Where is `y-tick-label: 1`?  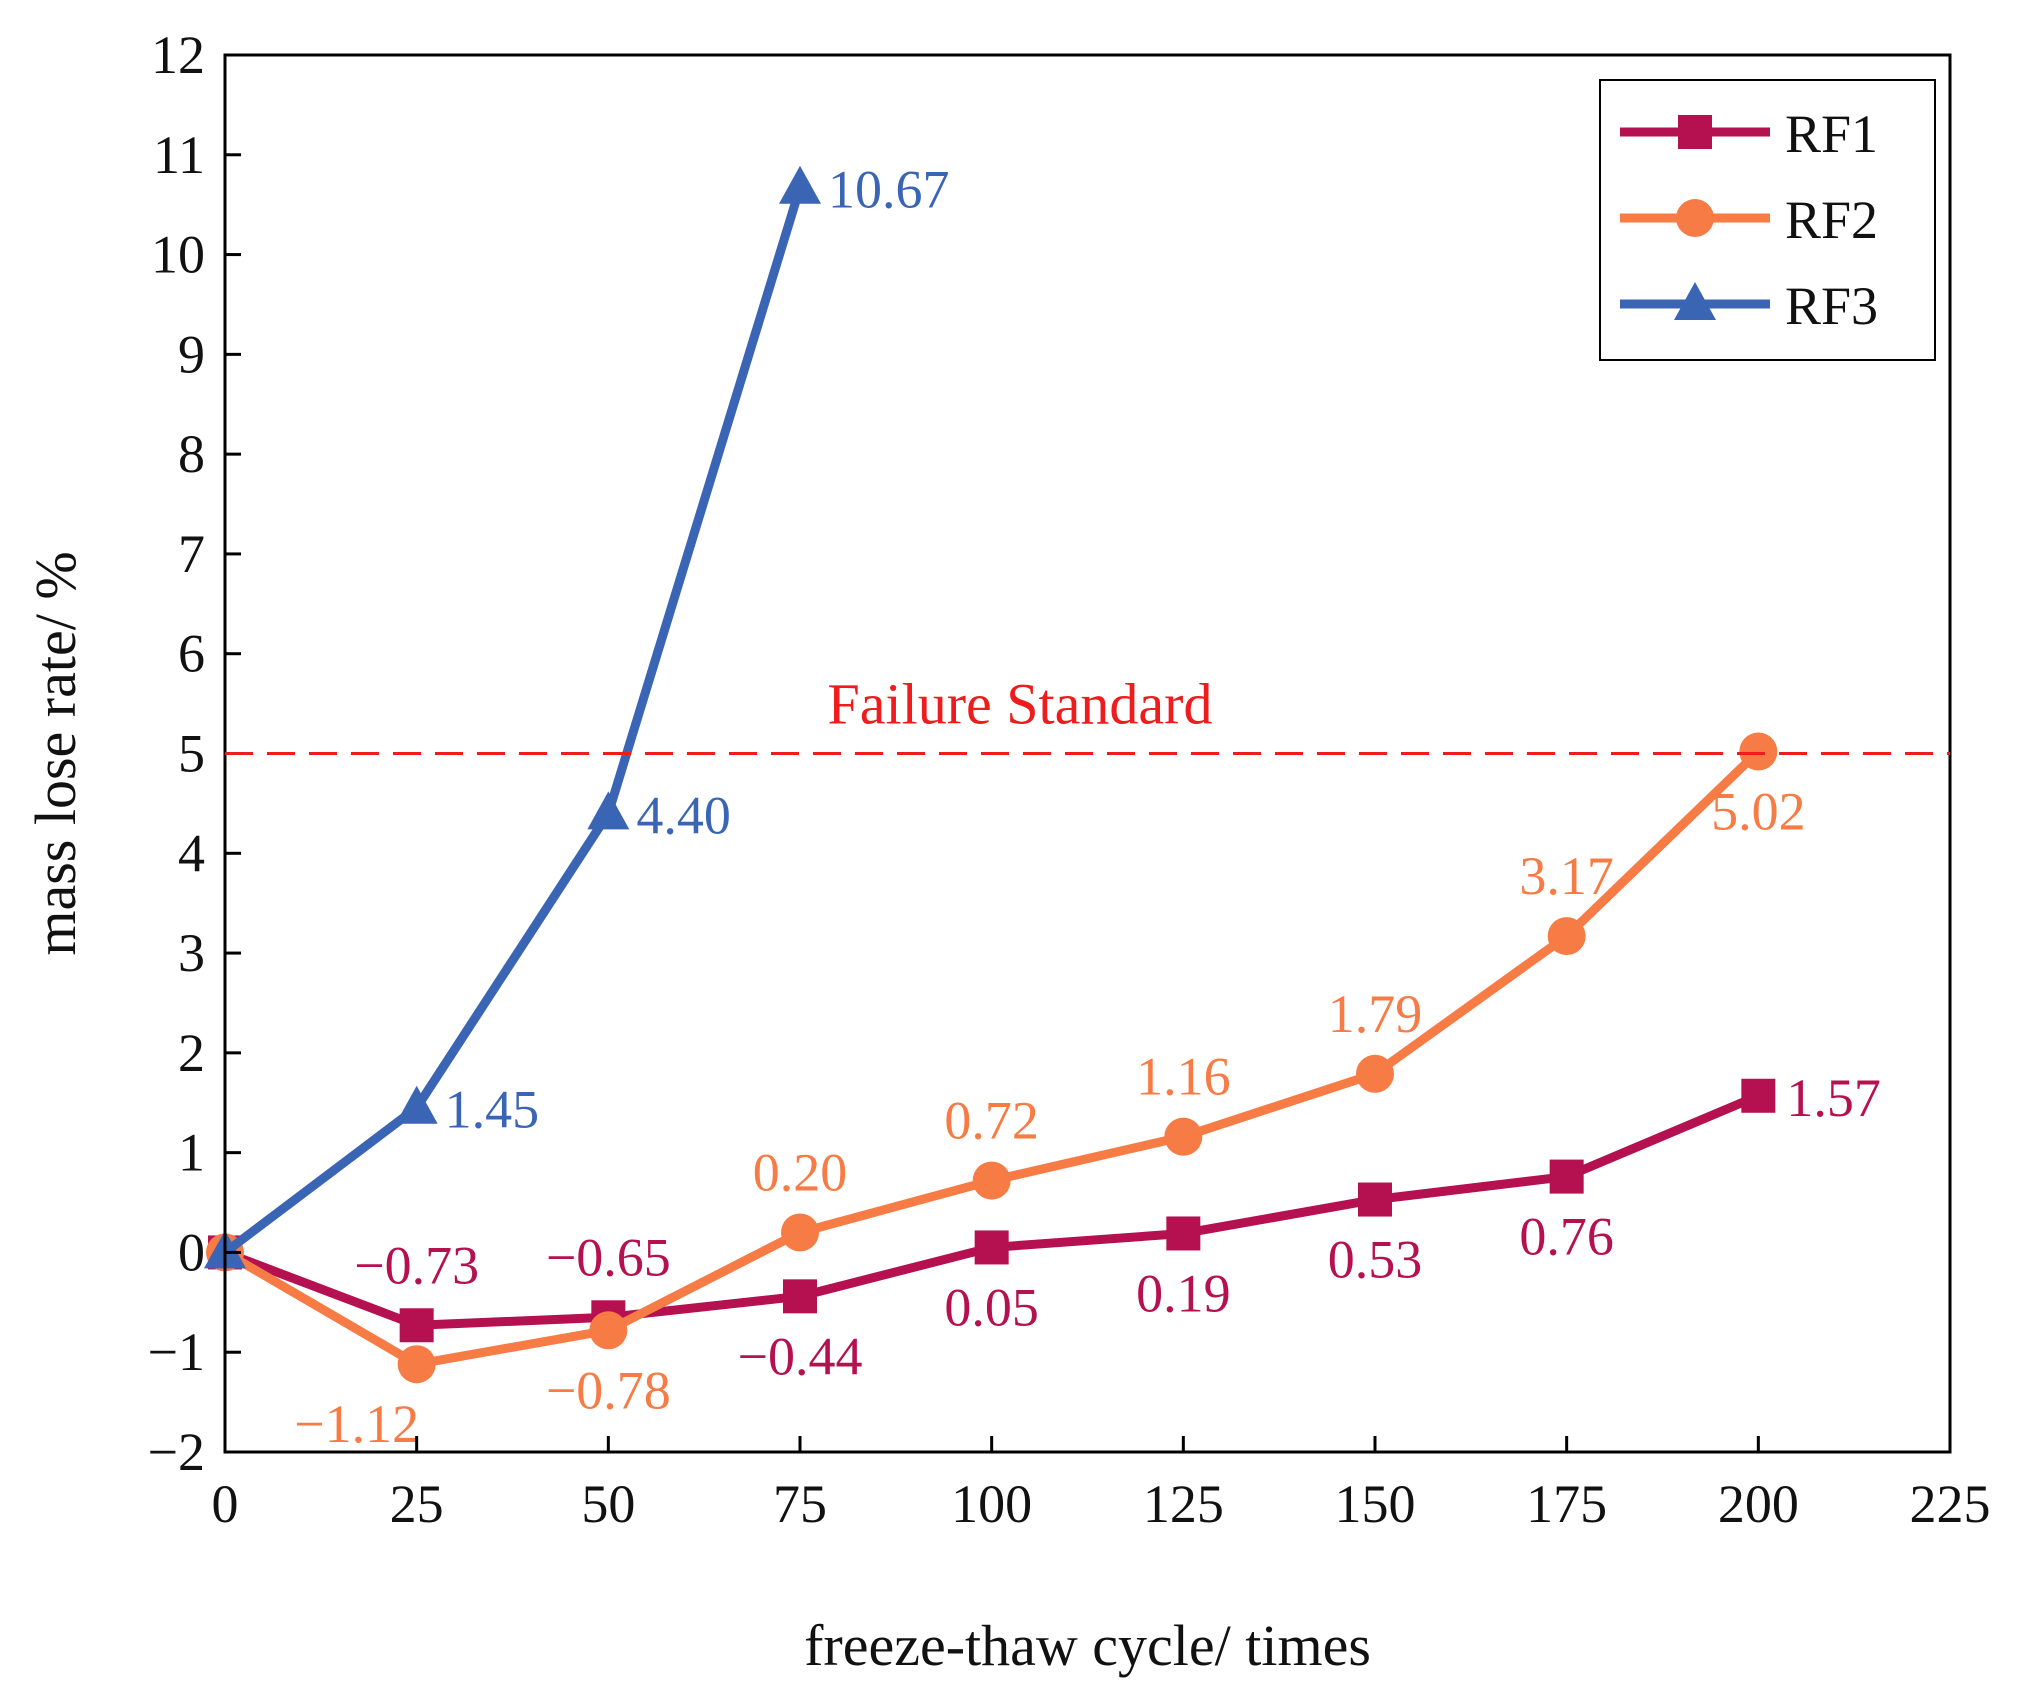 y-tick-label: 1 is located at coordinates (191, 1153).